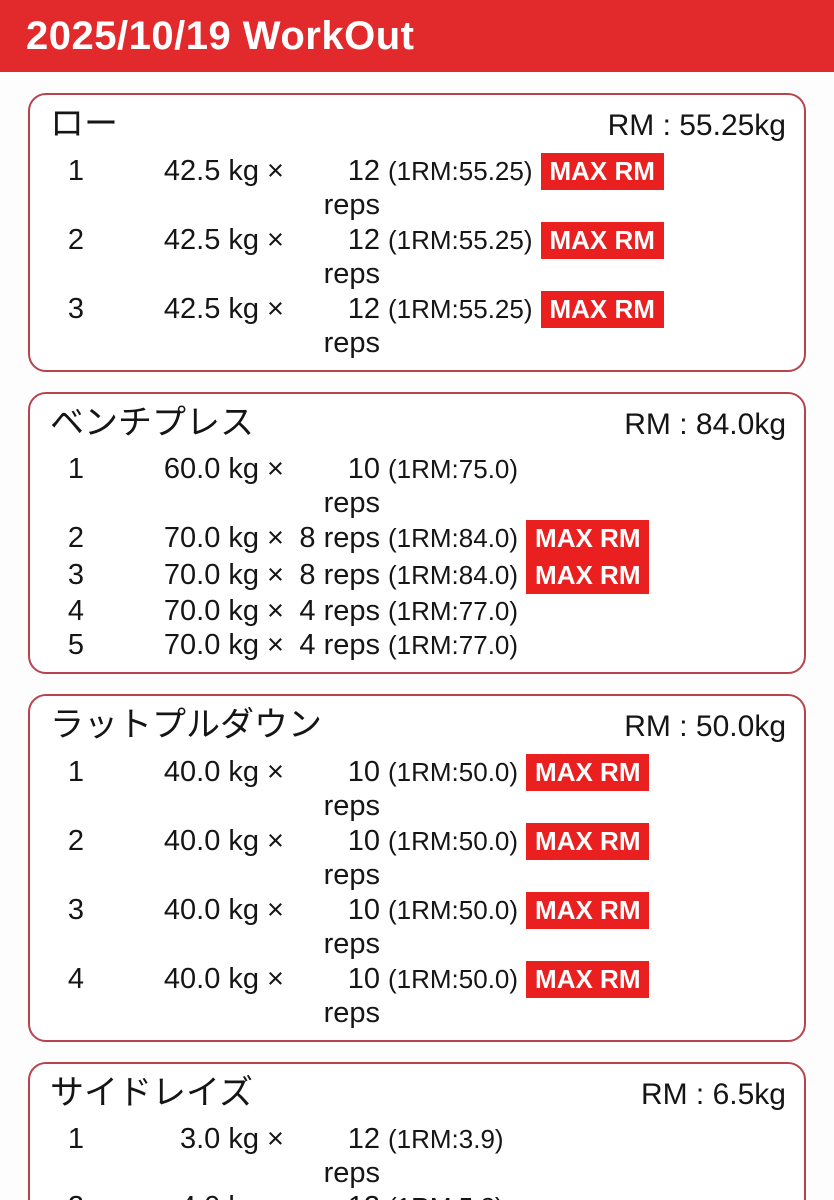 This screenshot has width=834, height=1200. I want to click on set-row: 2 4.0 kg × 12 reps (1RM:5.2), so click(418, 1195).